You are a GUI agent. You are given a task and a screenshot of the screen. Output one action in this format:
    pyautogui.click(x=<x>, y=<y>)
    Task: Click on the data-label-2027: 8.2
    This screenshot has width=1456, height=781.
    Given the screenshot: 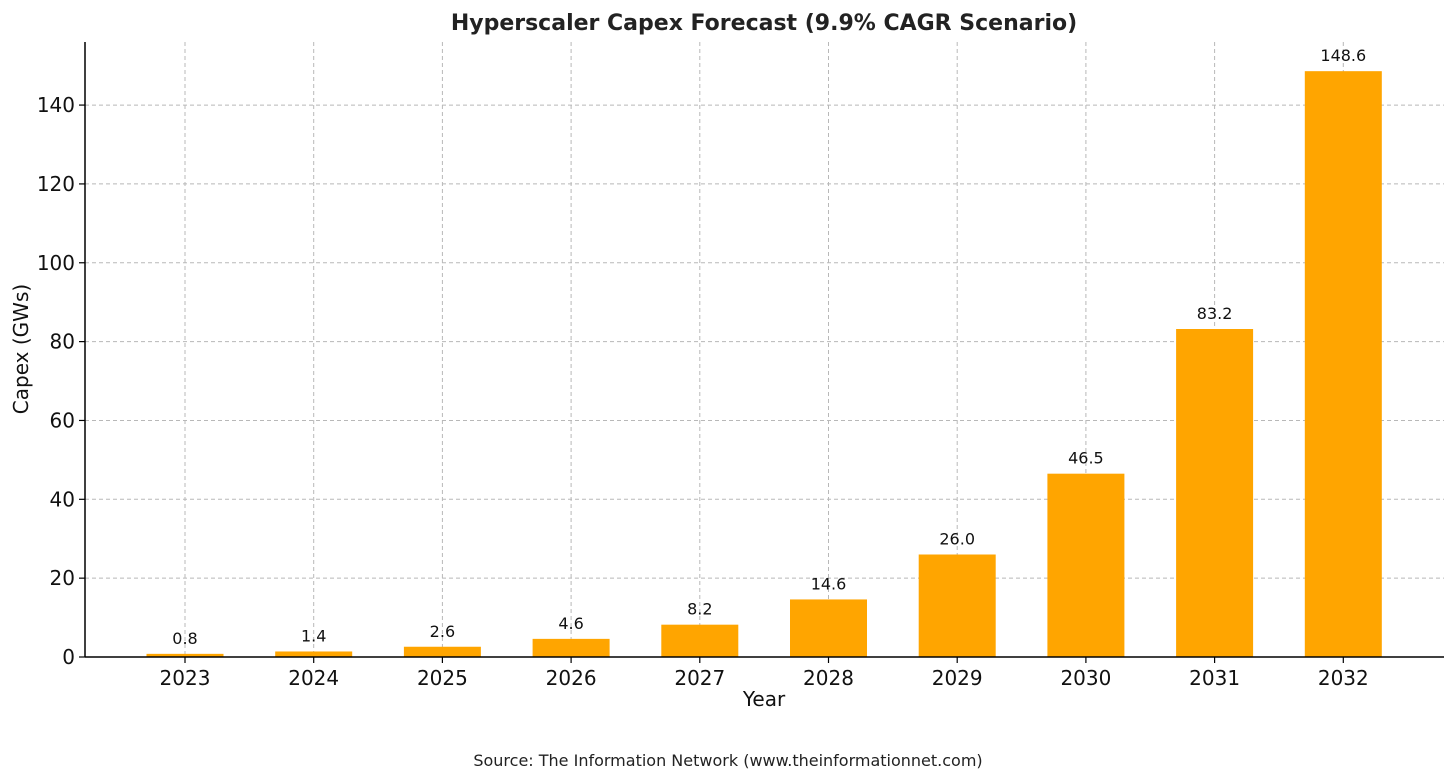 What is the action you would take?
    pyautogui.click(x=699, y=609)
    